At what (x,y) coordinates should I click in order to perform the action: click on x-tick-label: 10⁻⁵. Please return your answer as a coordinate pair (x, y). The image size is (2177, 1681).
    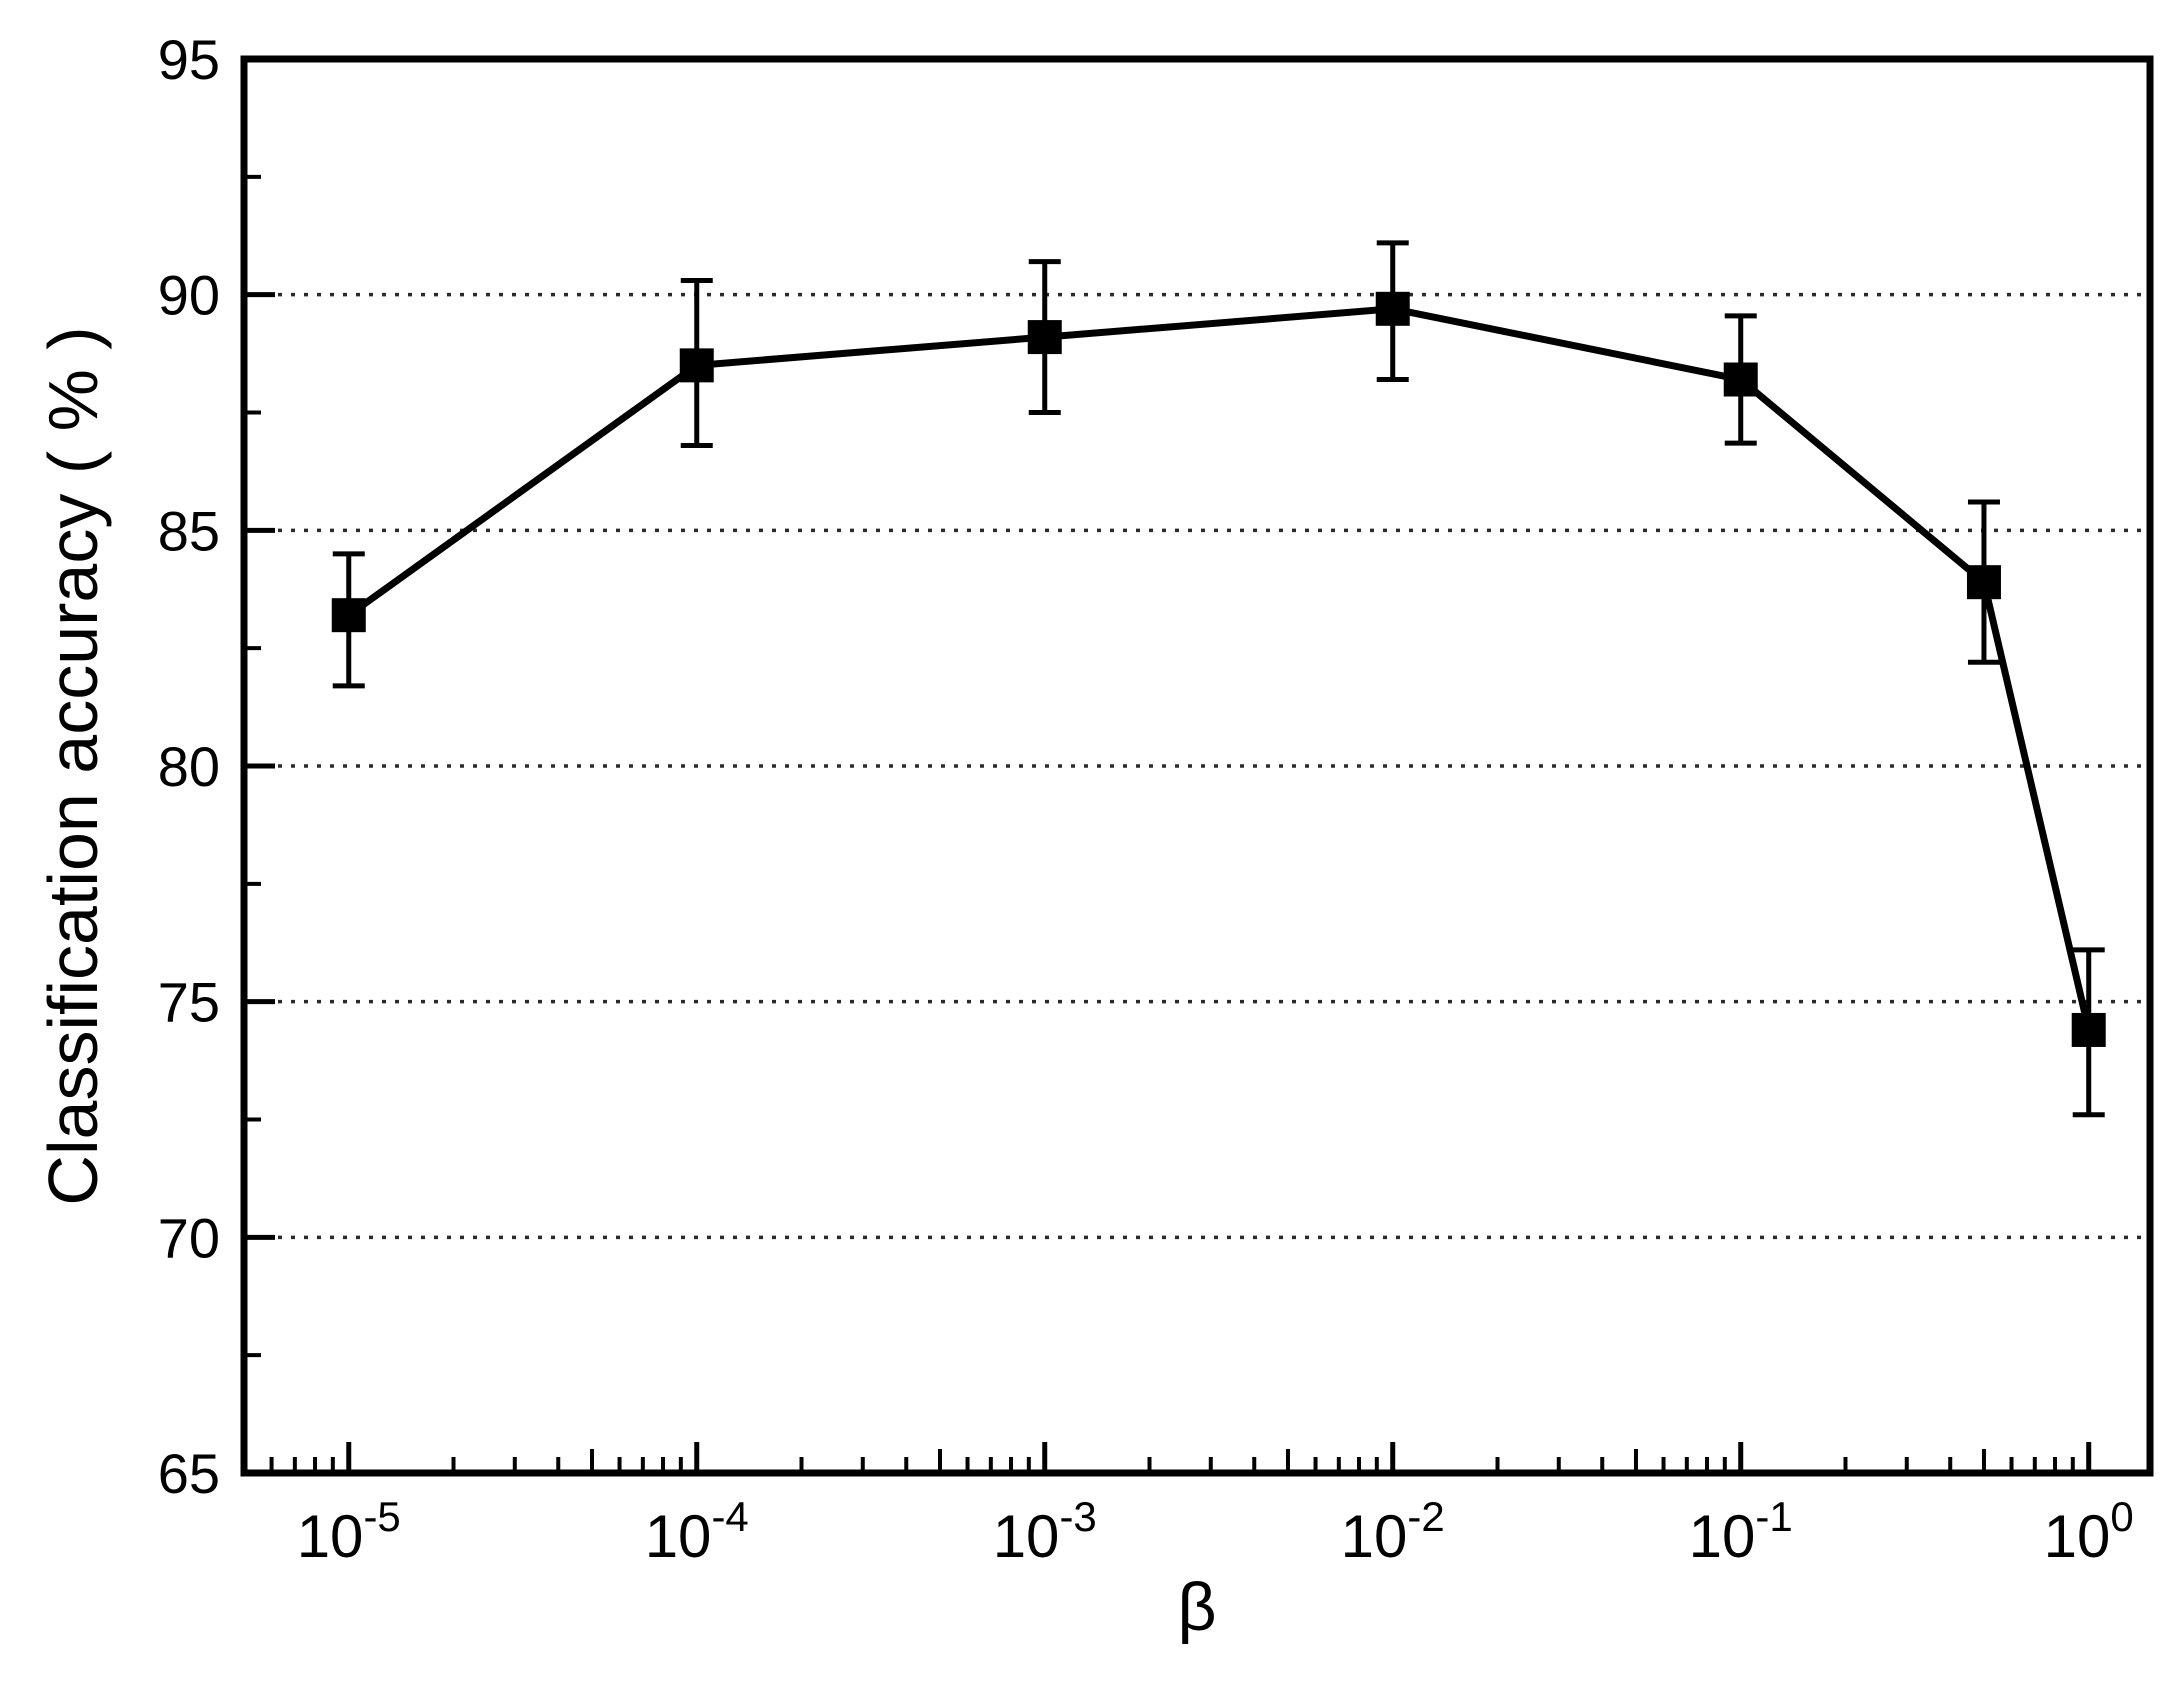
    Looking at the image, I should click on (349, 1531).